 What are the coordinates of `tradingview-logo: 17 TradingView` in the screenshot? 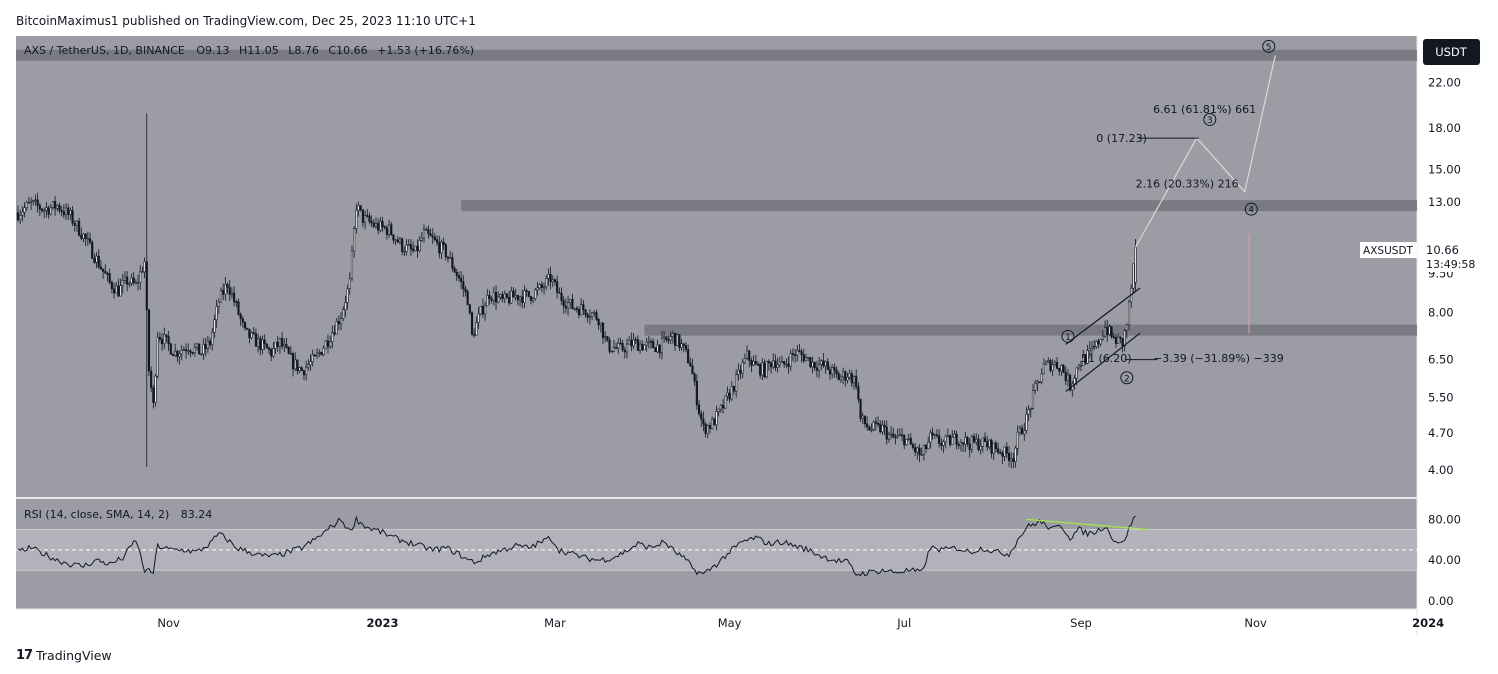 It's located at (64, 655).